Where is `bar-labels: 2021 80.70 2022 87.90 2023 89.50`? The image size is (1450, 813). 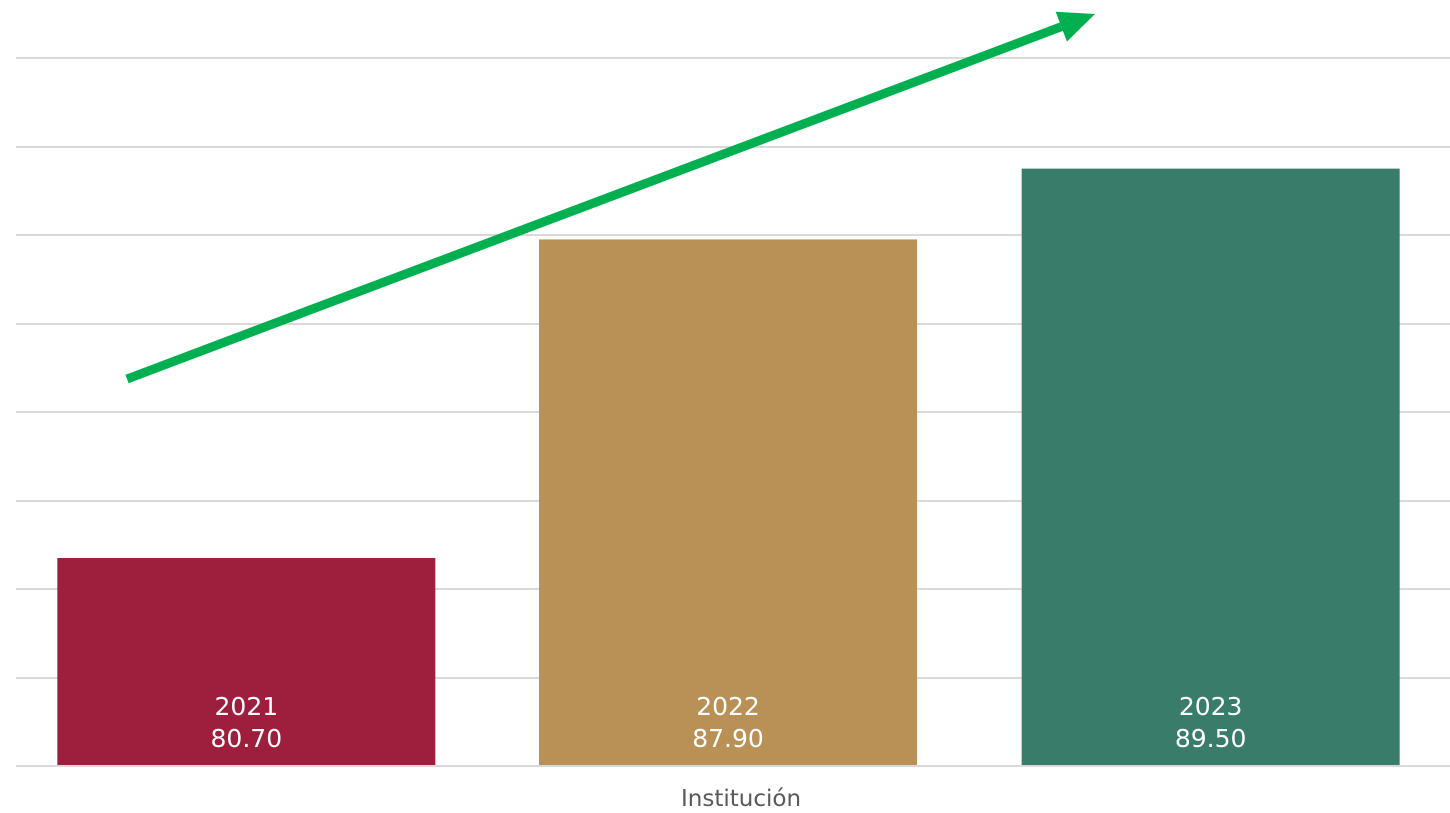
bar-labels: 2021 80.70 2022 87.90 2023 89.50 is located at coordinates (729, 722).